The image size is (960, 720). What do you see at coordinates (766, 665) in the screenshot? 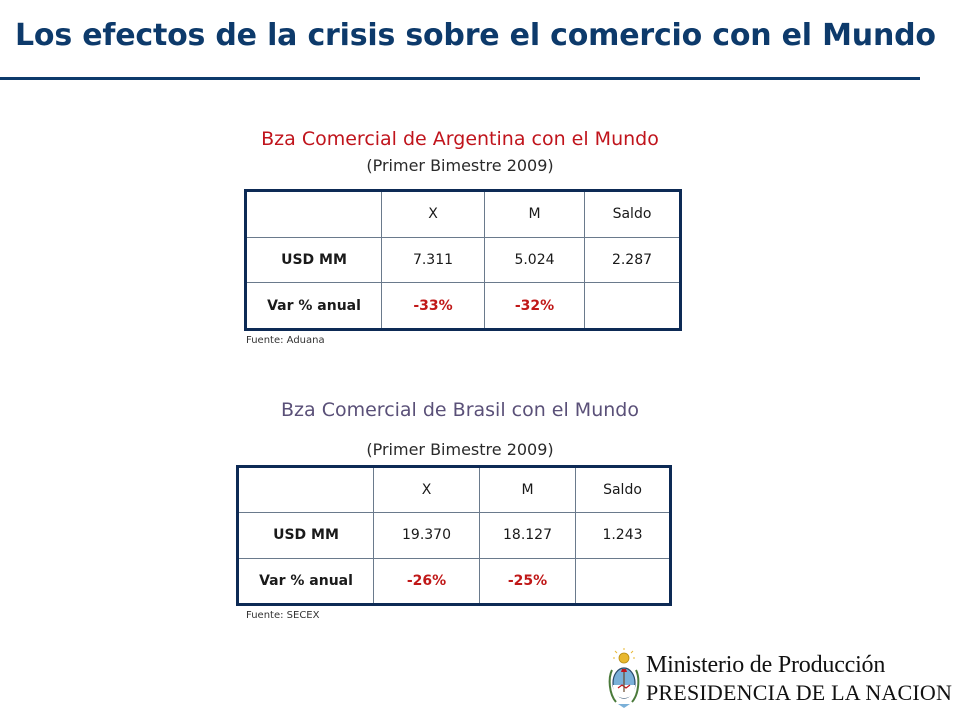
I see `ministry-name: Ministerio de Producción` at bounding box center [766, 665].